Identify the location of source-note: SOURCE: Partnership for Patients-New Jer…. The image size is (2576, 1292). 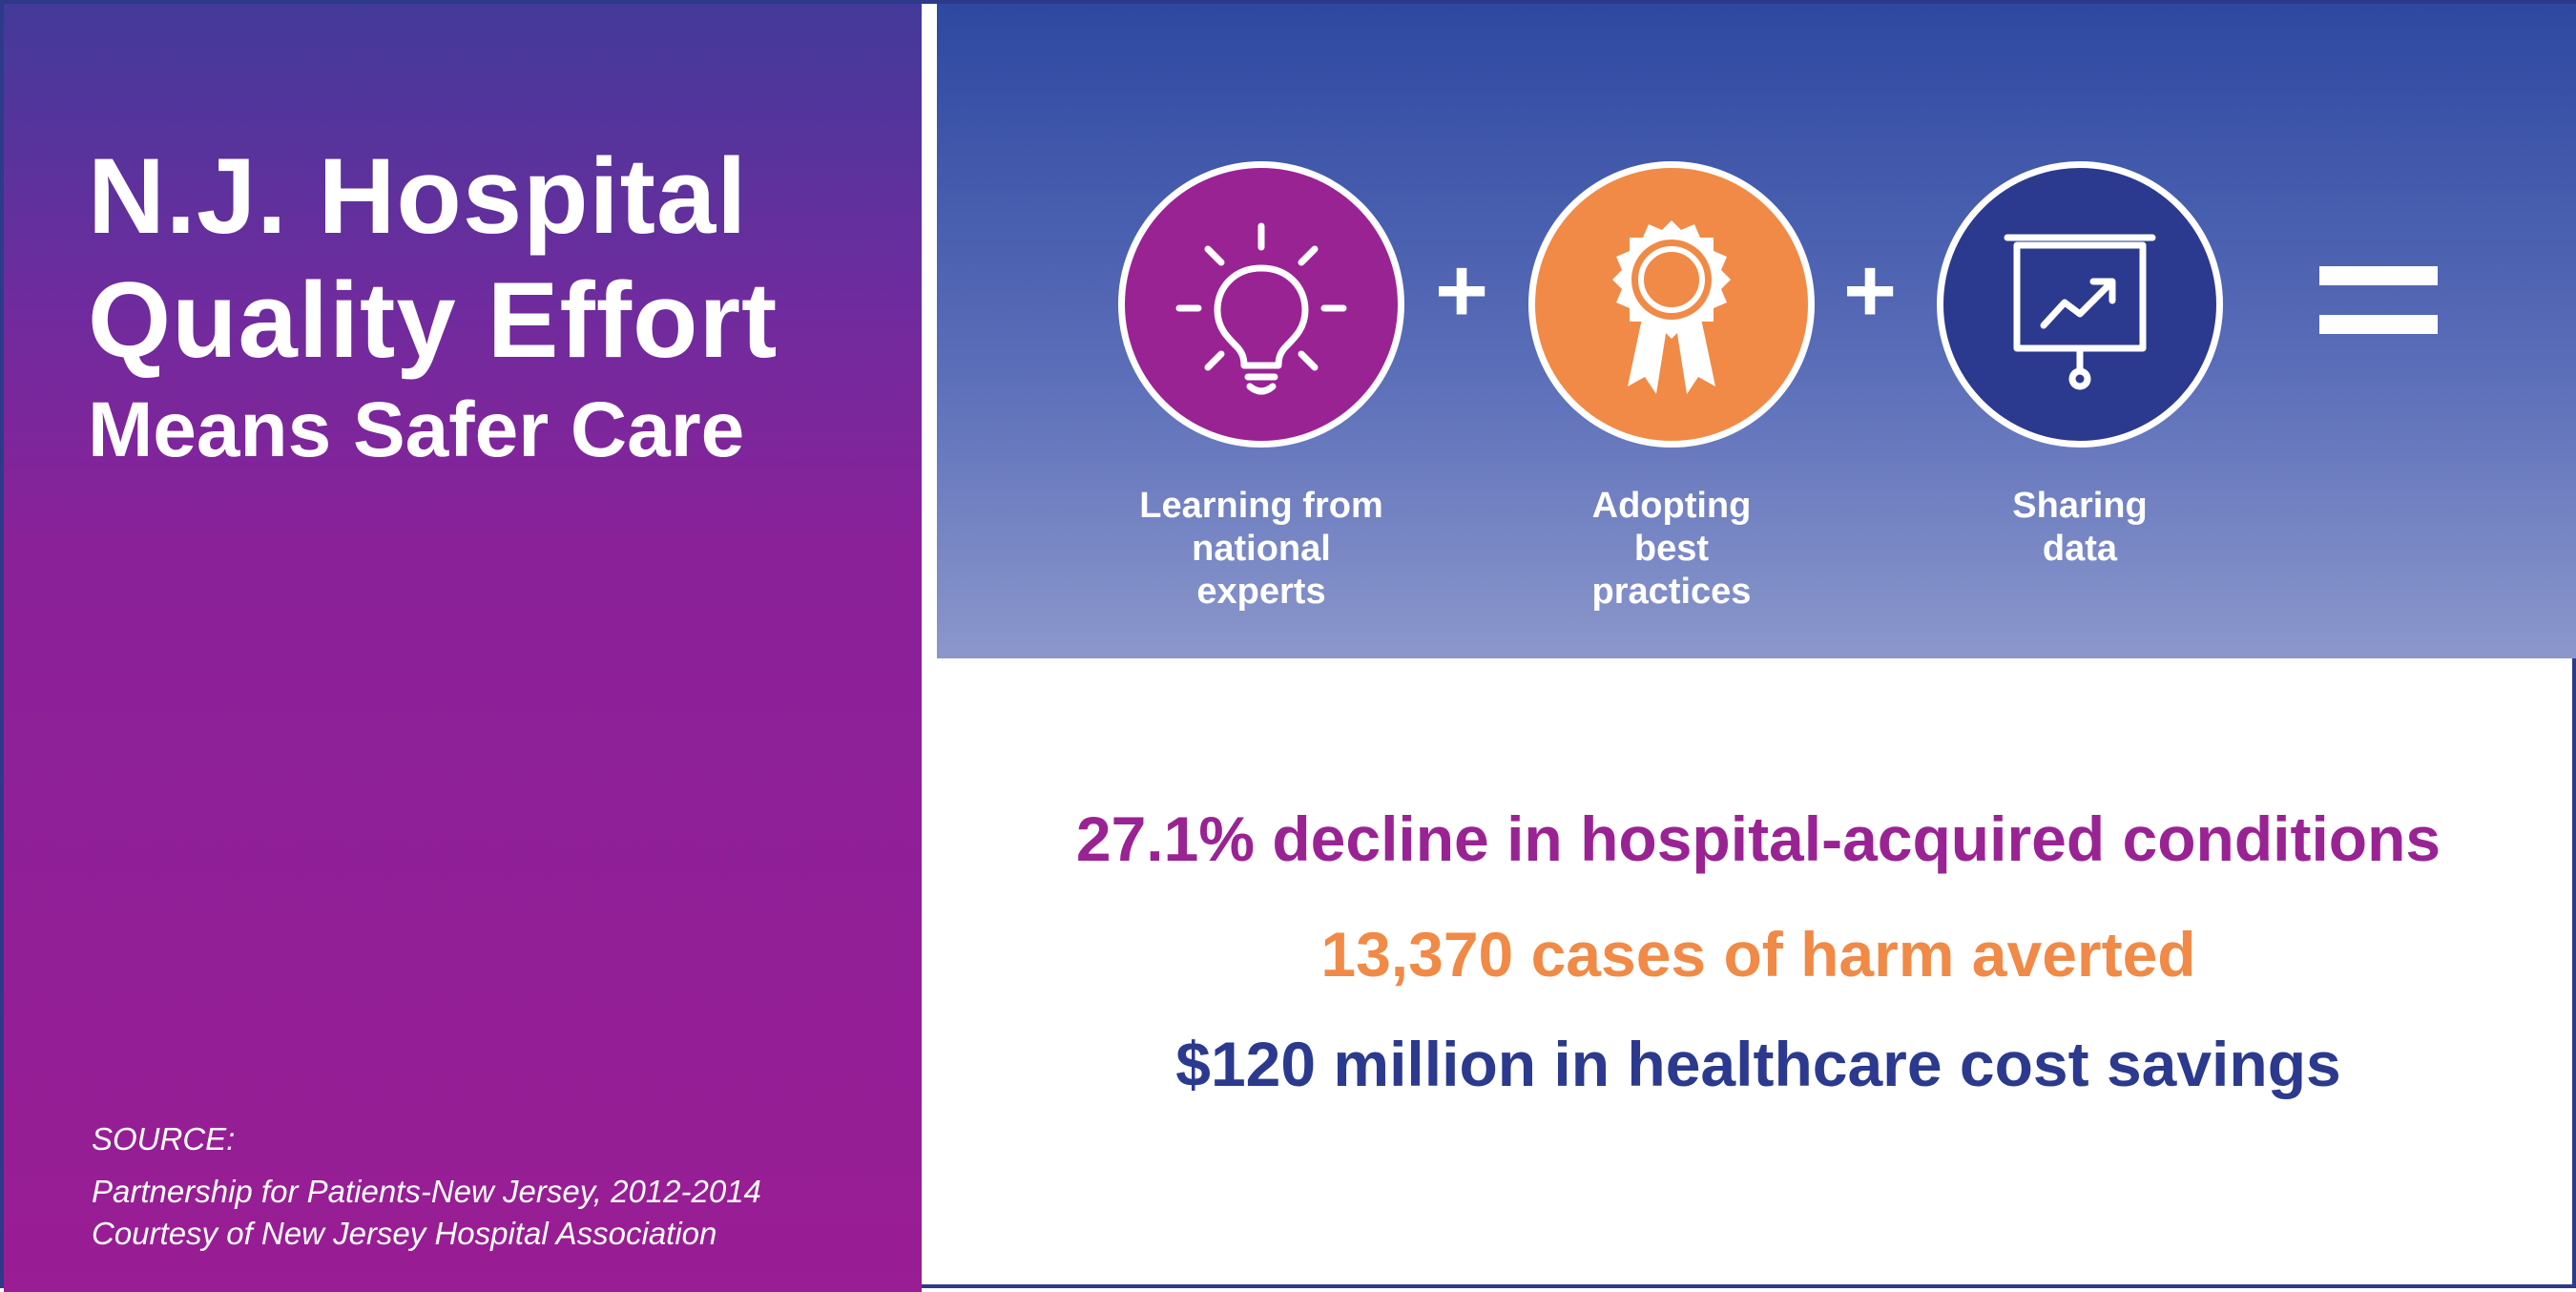
(426, 1187).